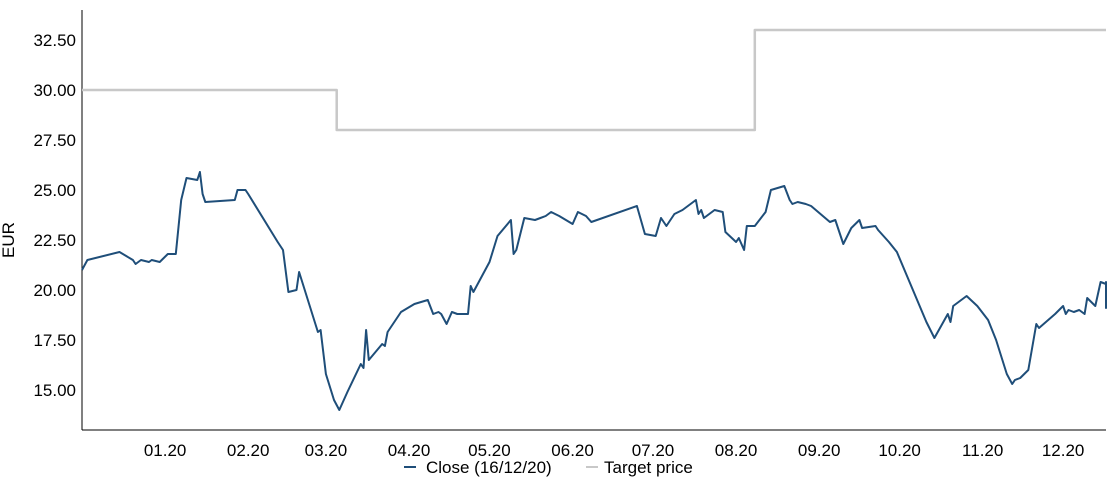 Image resolution: width=1116 pixels, height=484 pixels. I want to click on y-tick-label: 25.00, so click(54, 190).